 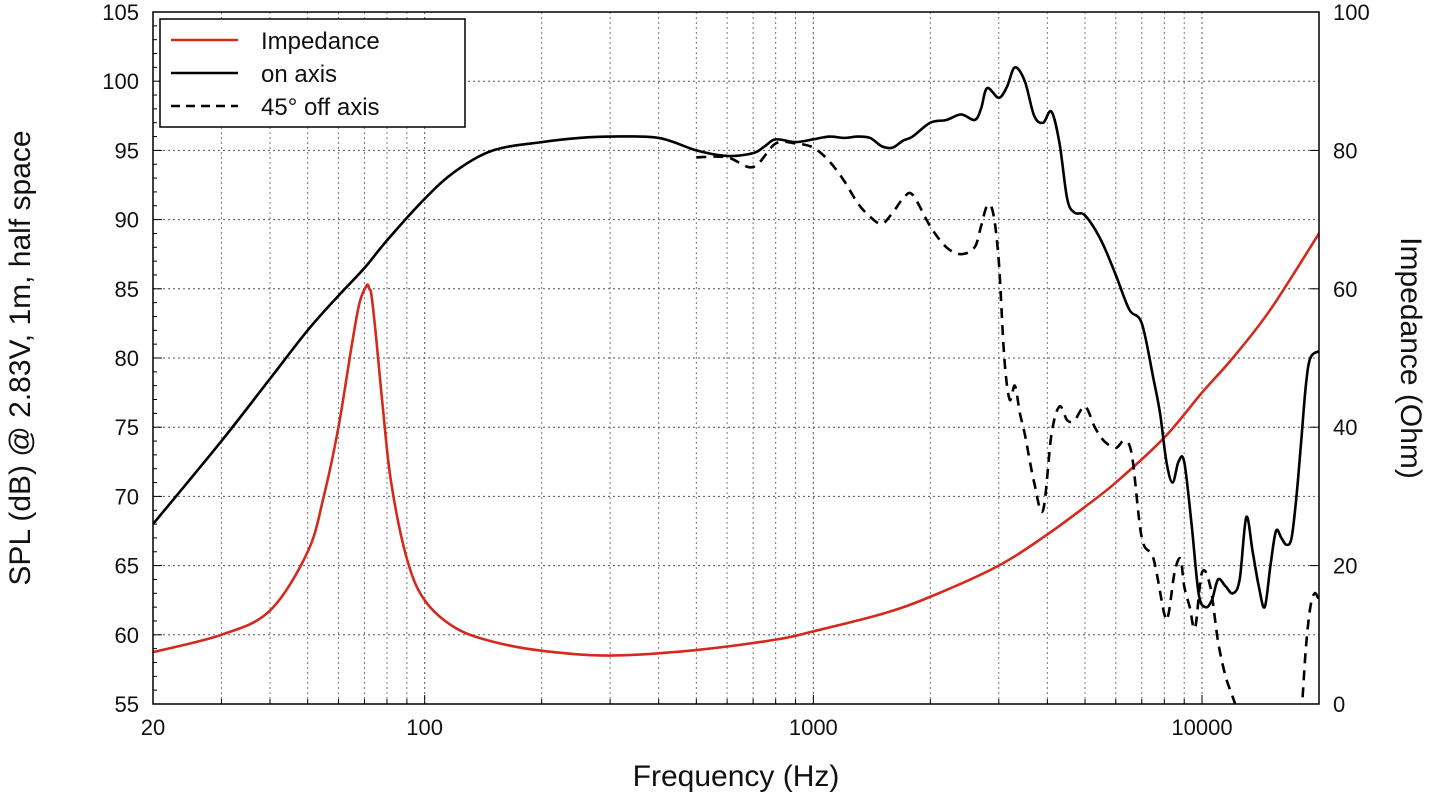 What do you see at coordinates (127, 704) in the screenshot?
I see `y-tick-label: 55` at bounding box center [127, 704].